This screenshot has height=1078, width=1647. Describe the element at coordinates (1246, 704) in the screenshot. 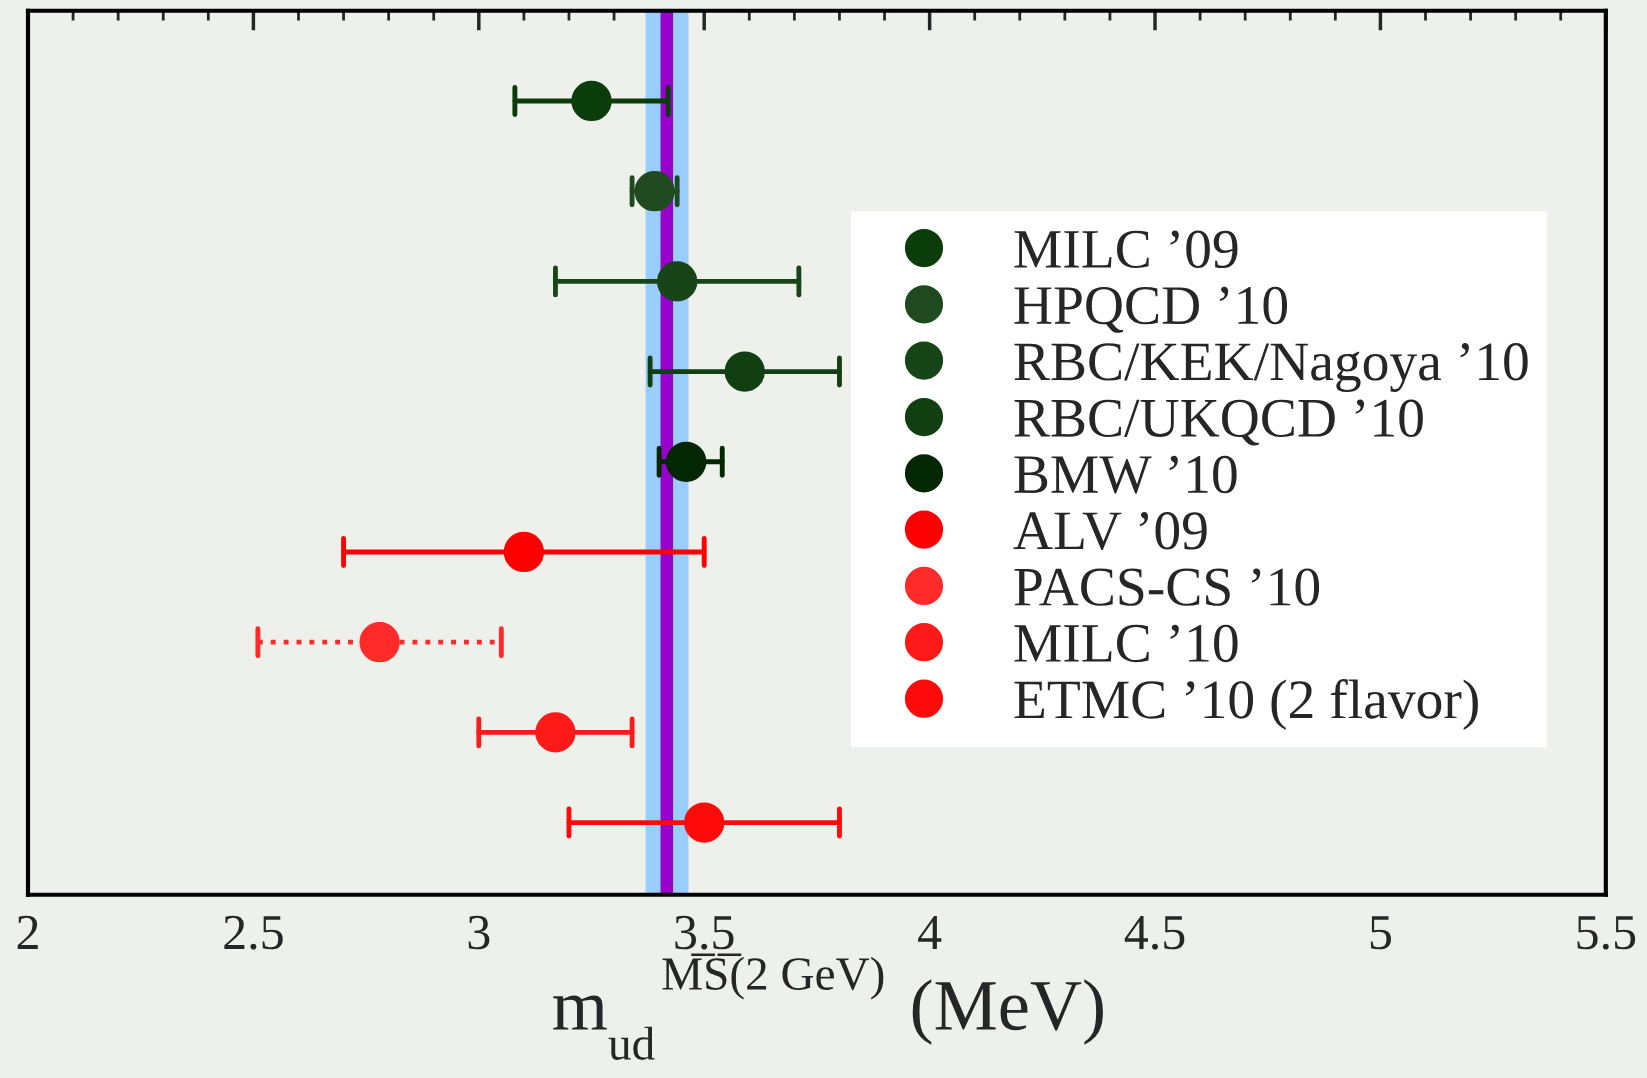

I see `legend-label: ETMC ’10 (2 flavor)` at that location.